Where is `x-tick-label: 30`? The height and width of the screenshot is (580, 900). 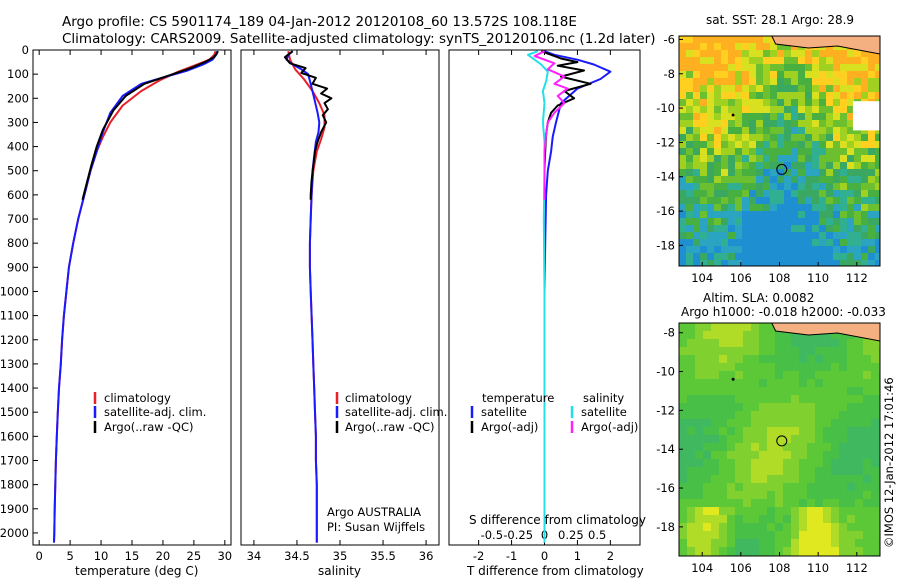 x-tick-label: 30 is located at coordinates (224, 556).